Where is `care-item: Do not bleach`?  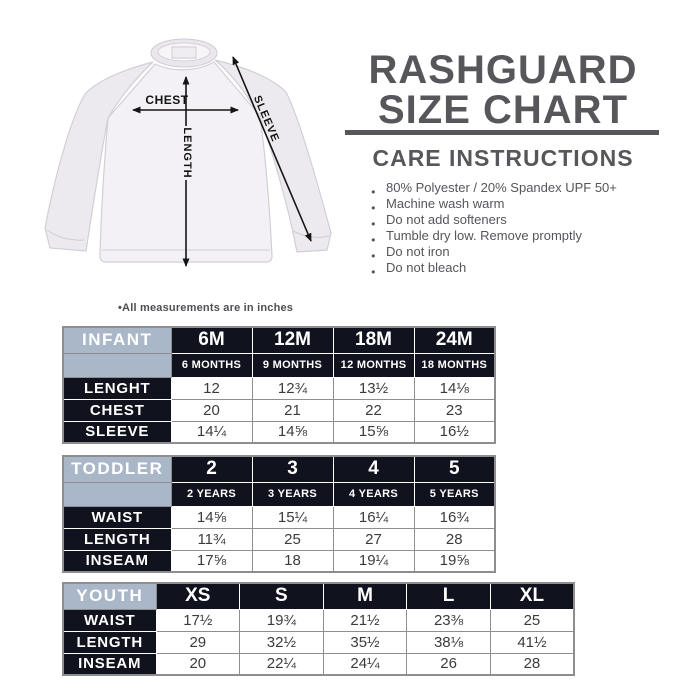
care-item: Do not bleach is located at coordinates (521, 270).